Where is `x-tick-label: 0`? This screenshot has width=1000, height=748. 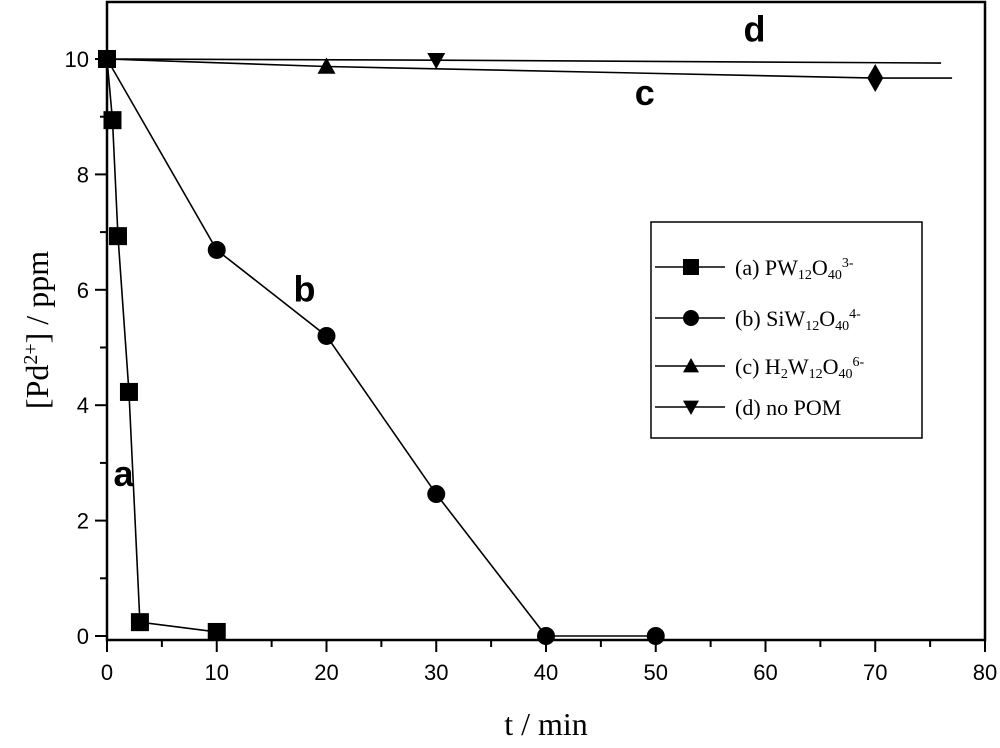 x-tick-label: 0 is located at coordinates (107, 672).